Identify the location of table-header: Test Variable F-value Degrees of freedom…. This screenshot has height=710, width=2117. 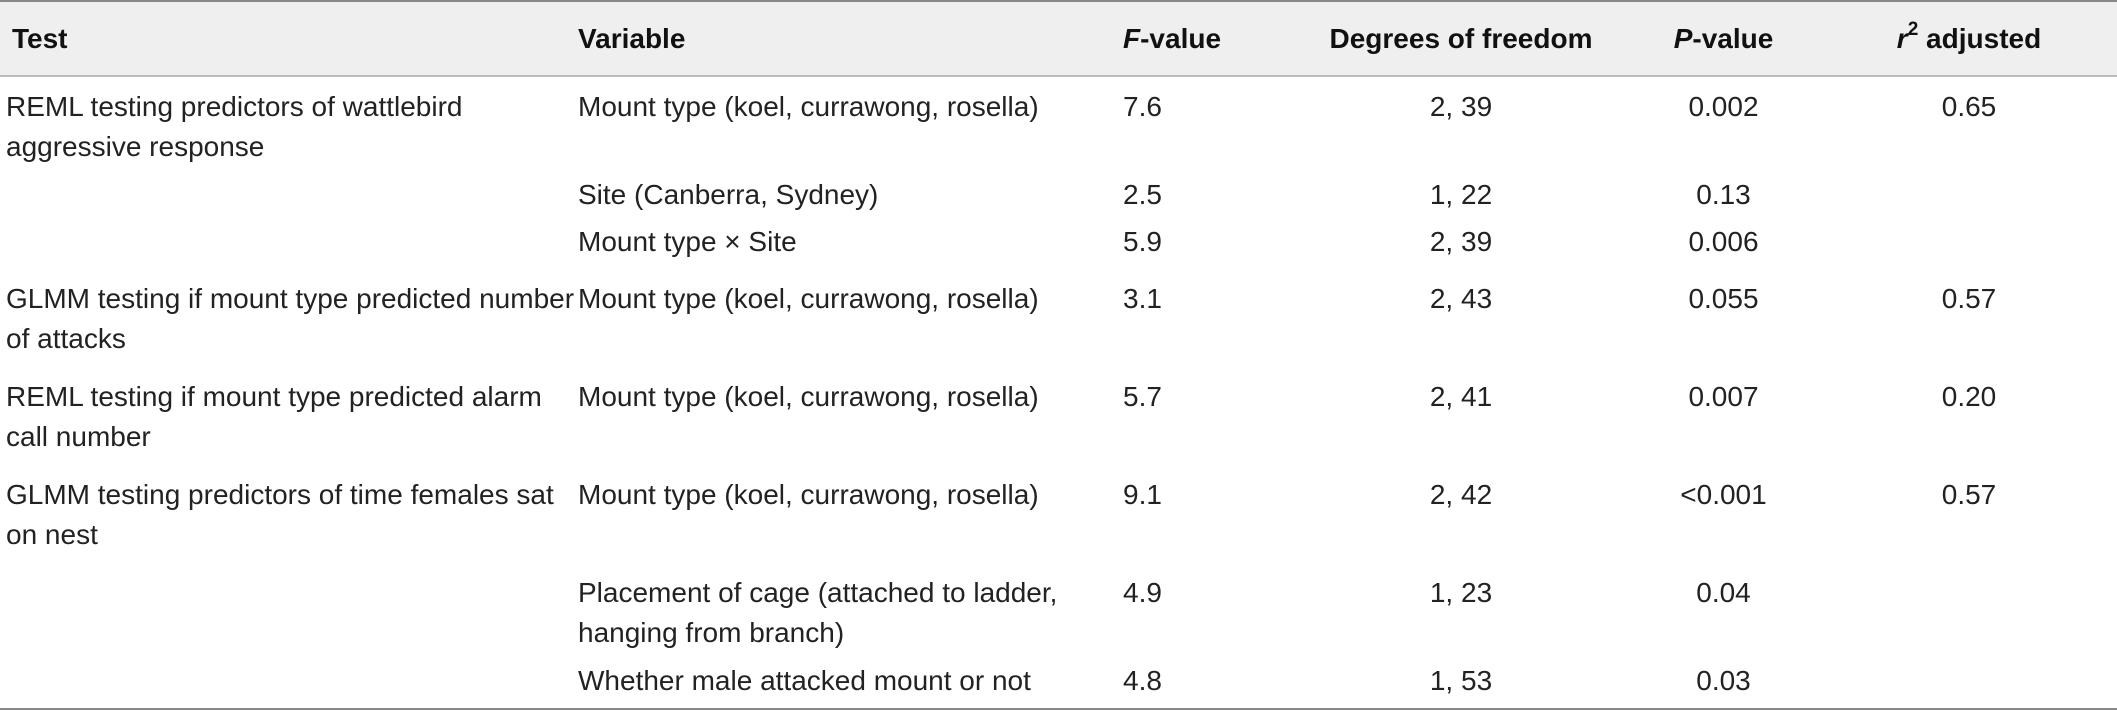
(1058, 38).